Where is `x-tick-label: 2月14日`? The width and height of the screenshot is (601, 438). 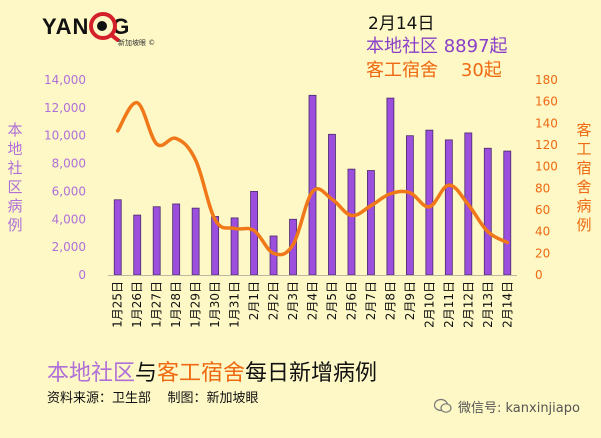 x-tick-label: 2月14日 is located at coordinates (507, 304).